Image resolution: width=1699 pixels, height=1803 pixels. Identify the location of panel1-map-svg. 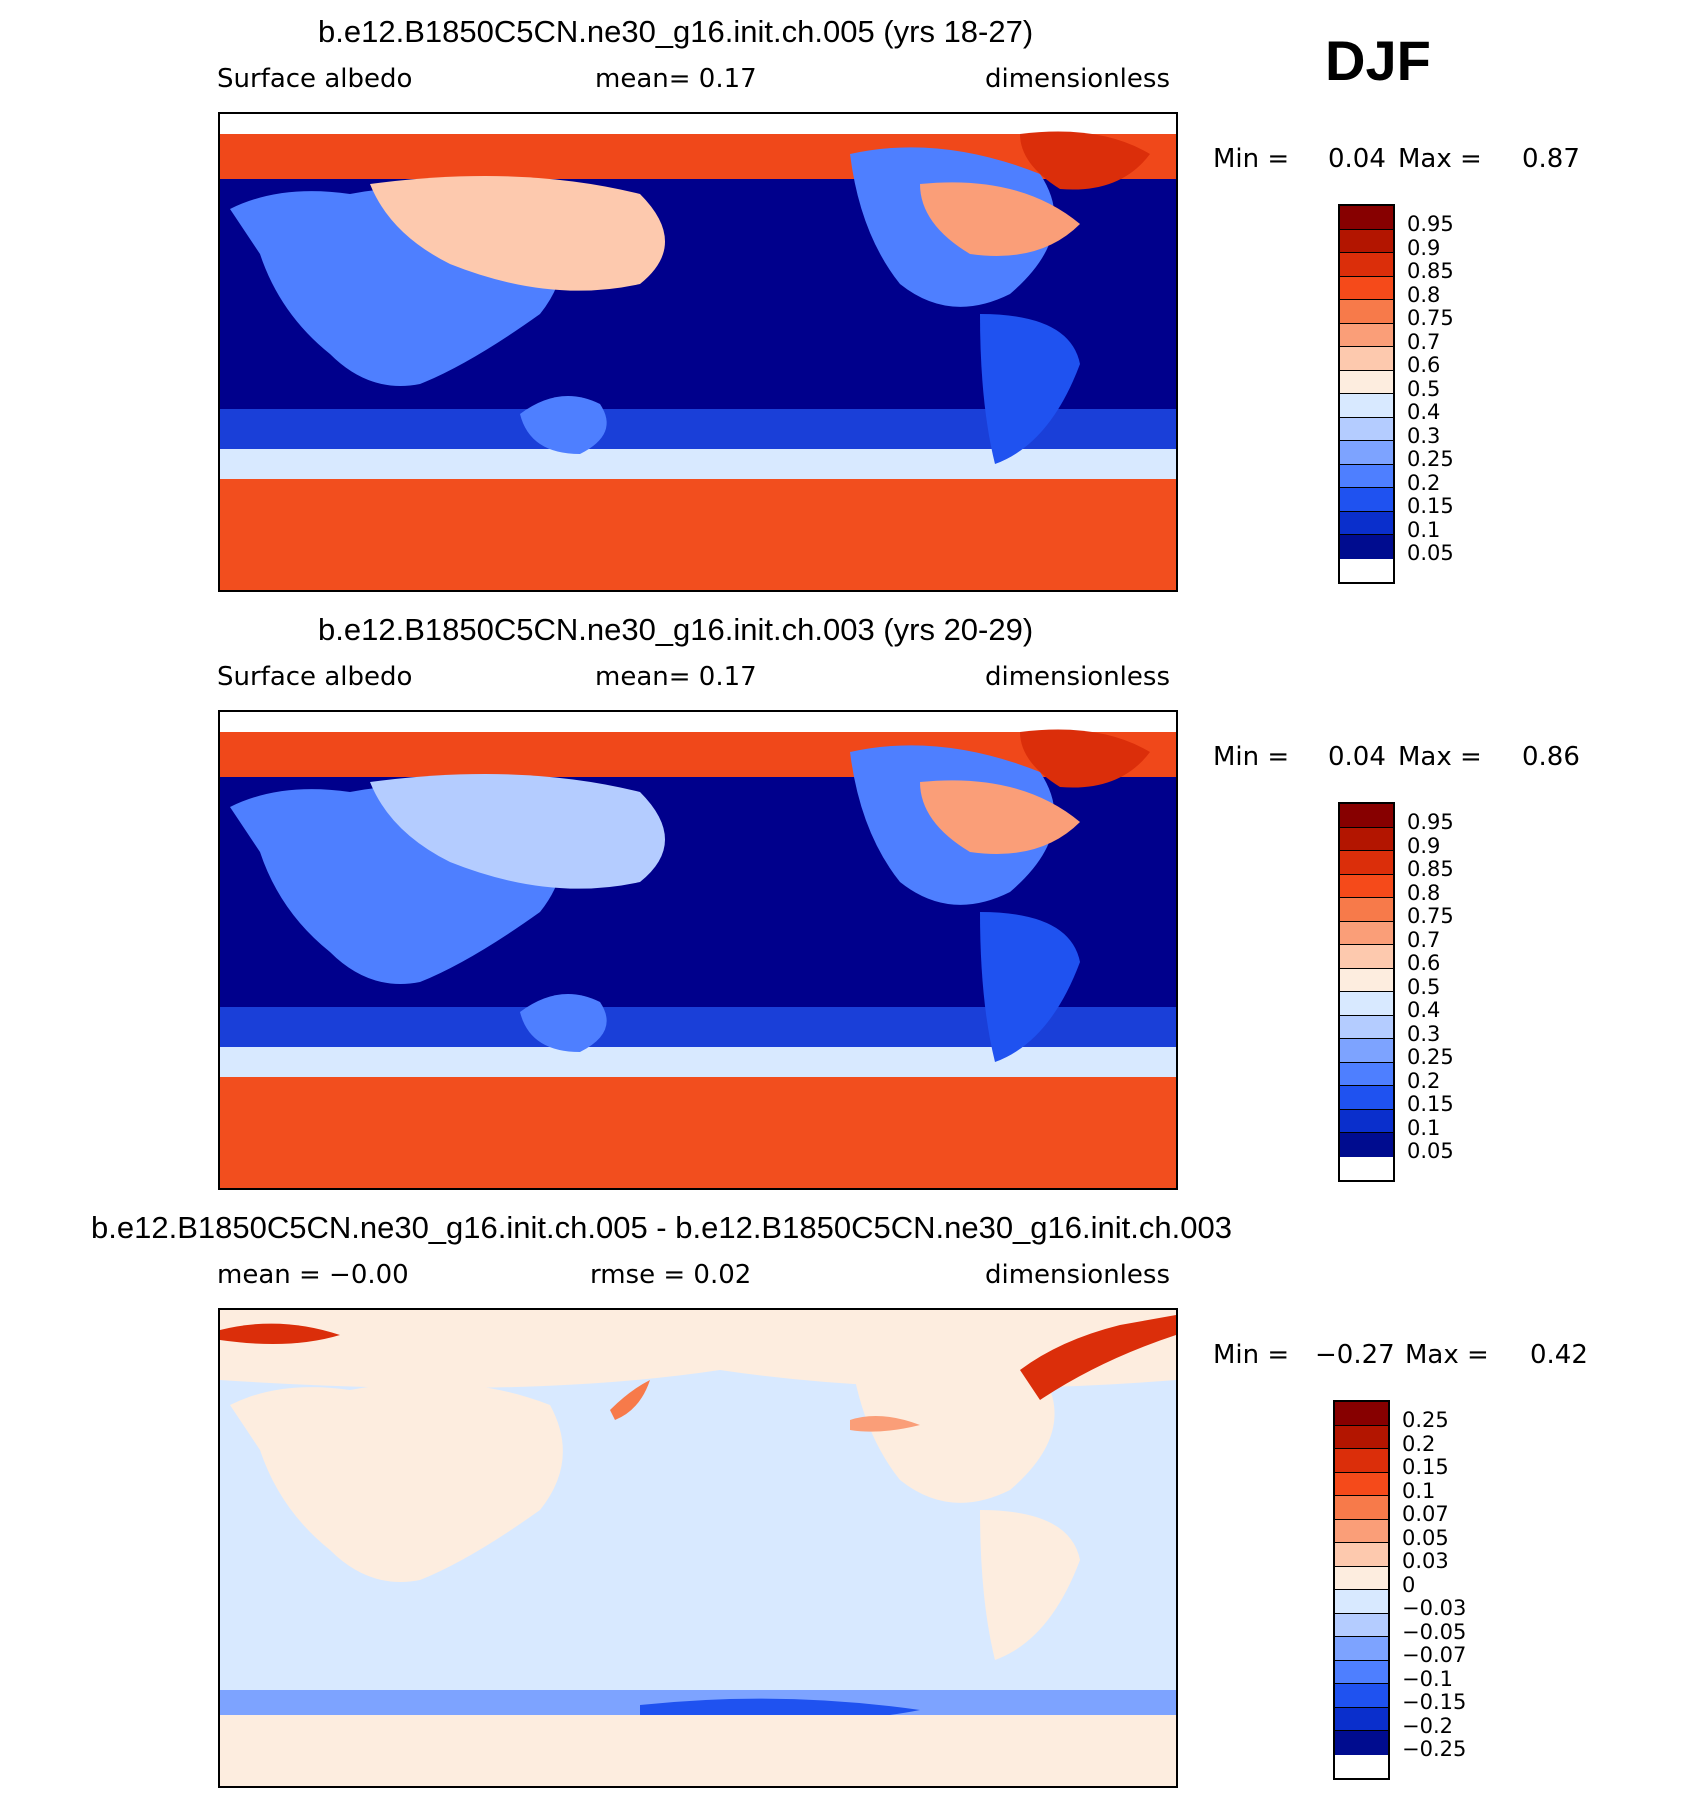
(698, 352).